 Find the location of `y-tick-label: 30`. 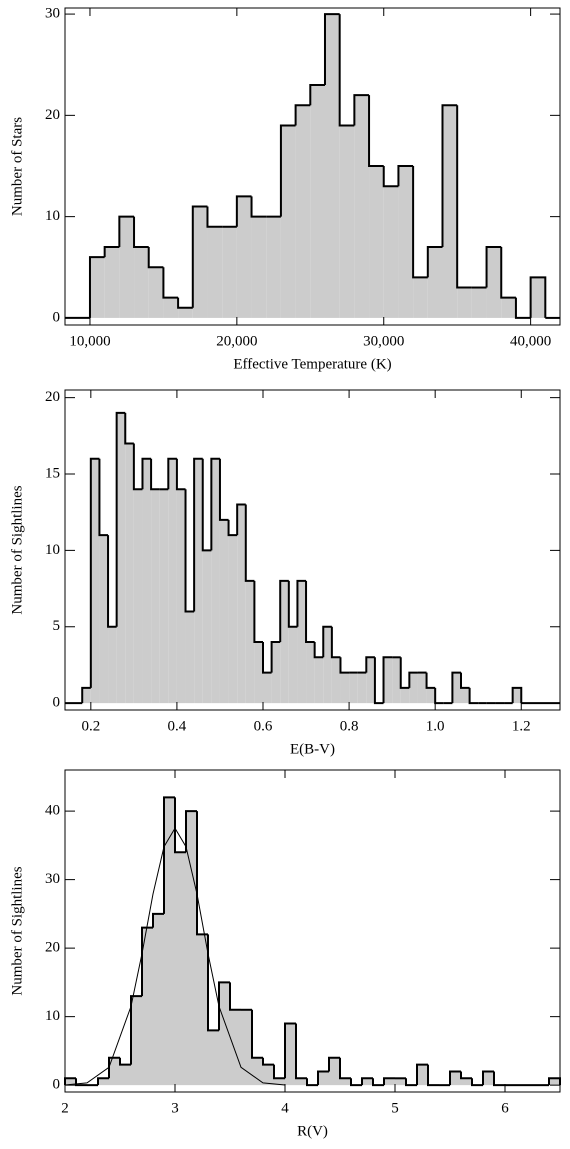

y-tick-label: 30 is located at coordinates (52, 879).